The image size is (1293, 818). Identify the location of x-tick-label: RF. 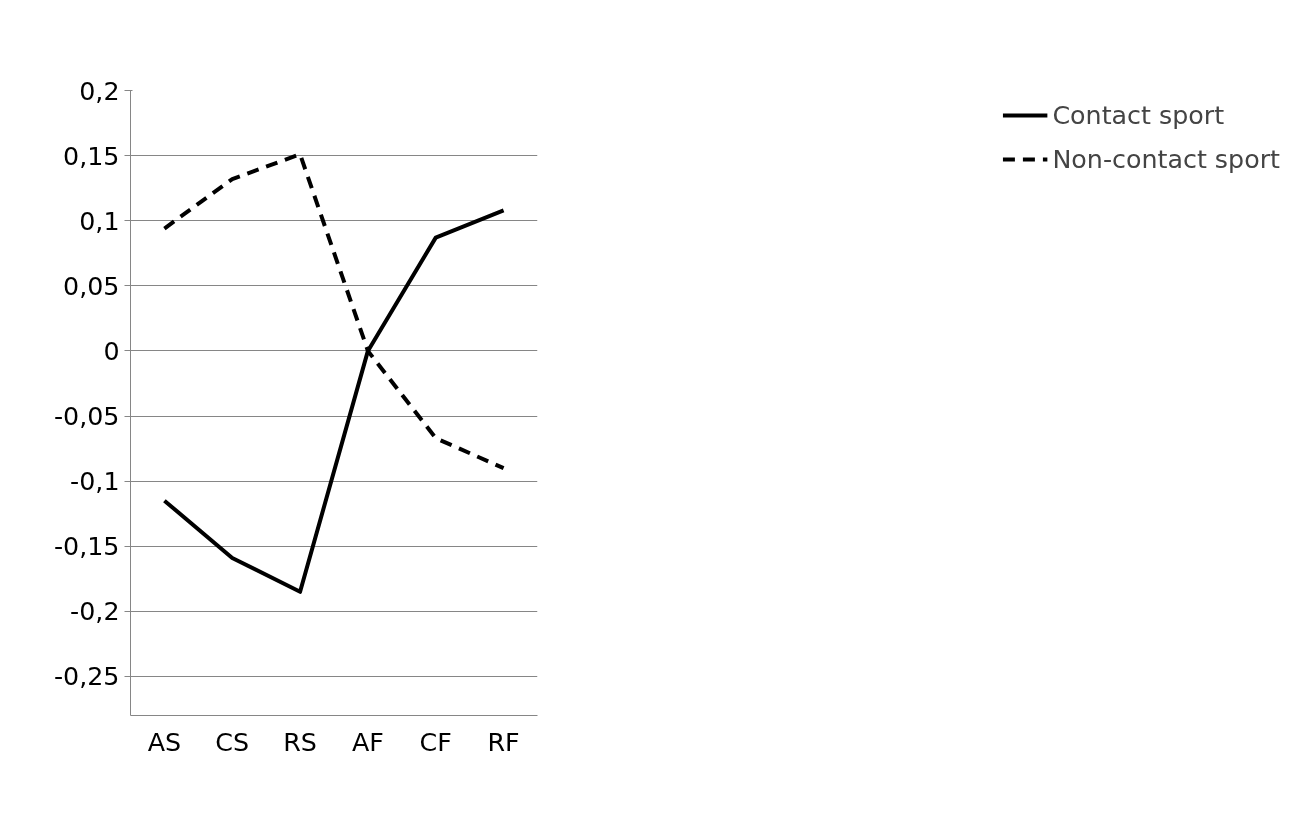
(503, 741).